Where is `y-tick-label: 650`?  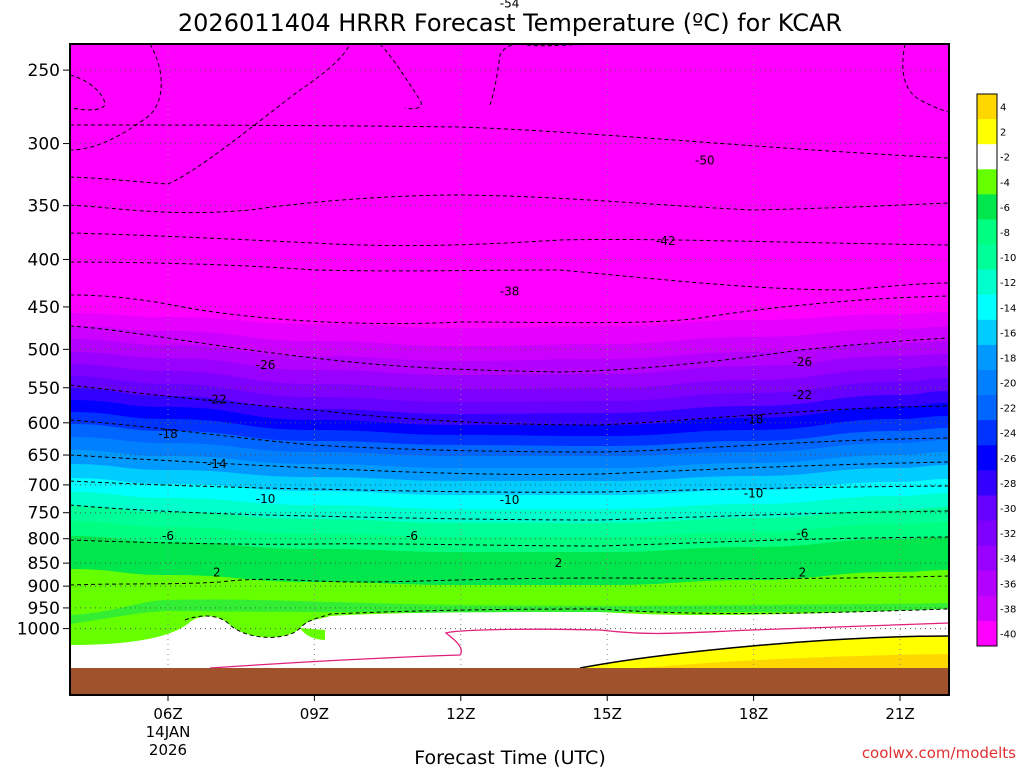 y-tick-label: 650 is located at coordinates (44, 456).